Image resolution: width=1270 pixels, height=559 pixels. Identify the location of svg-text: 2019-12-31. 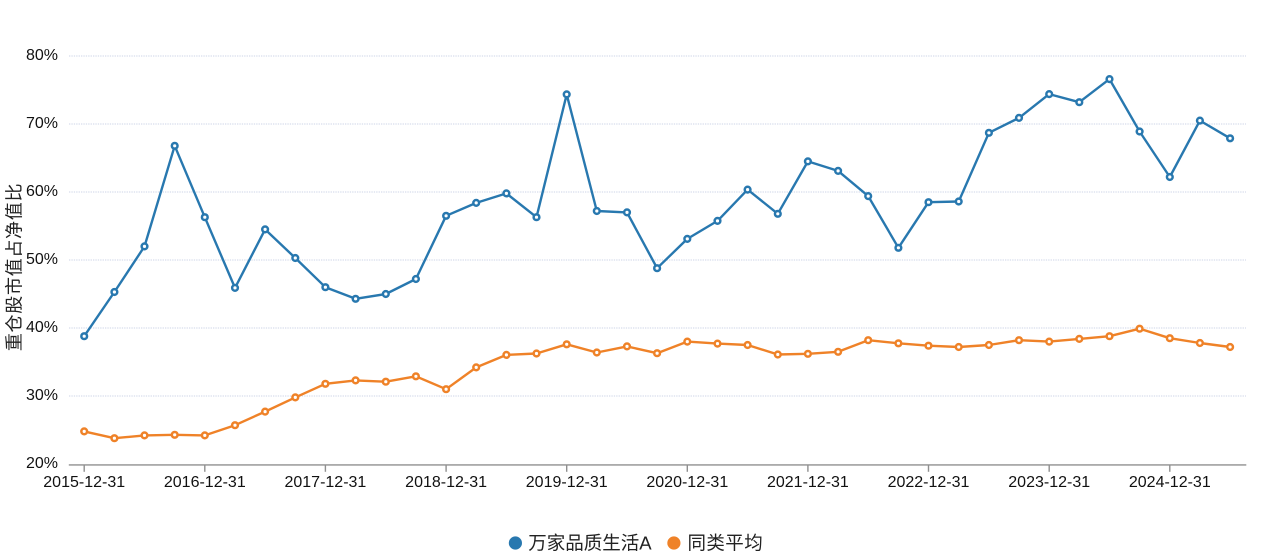
(567, 482).